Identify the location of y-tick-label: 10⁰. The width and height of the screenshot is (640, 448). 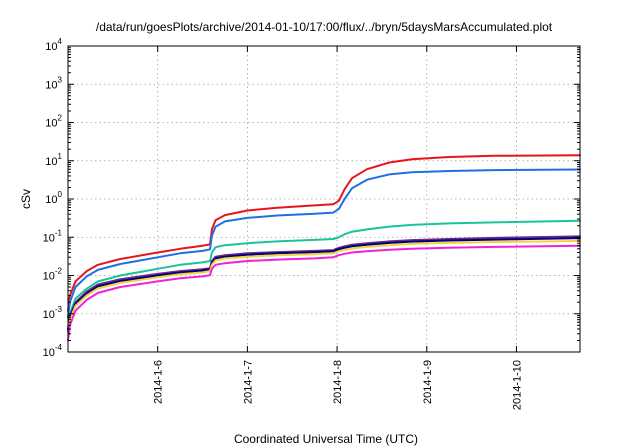
(53, 198).